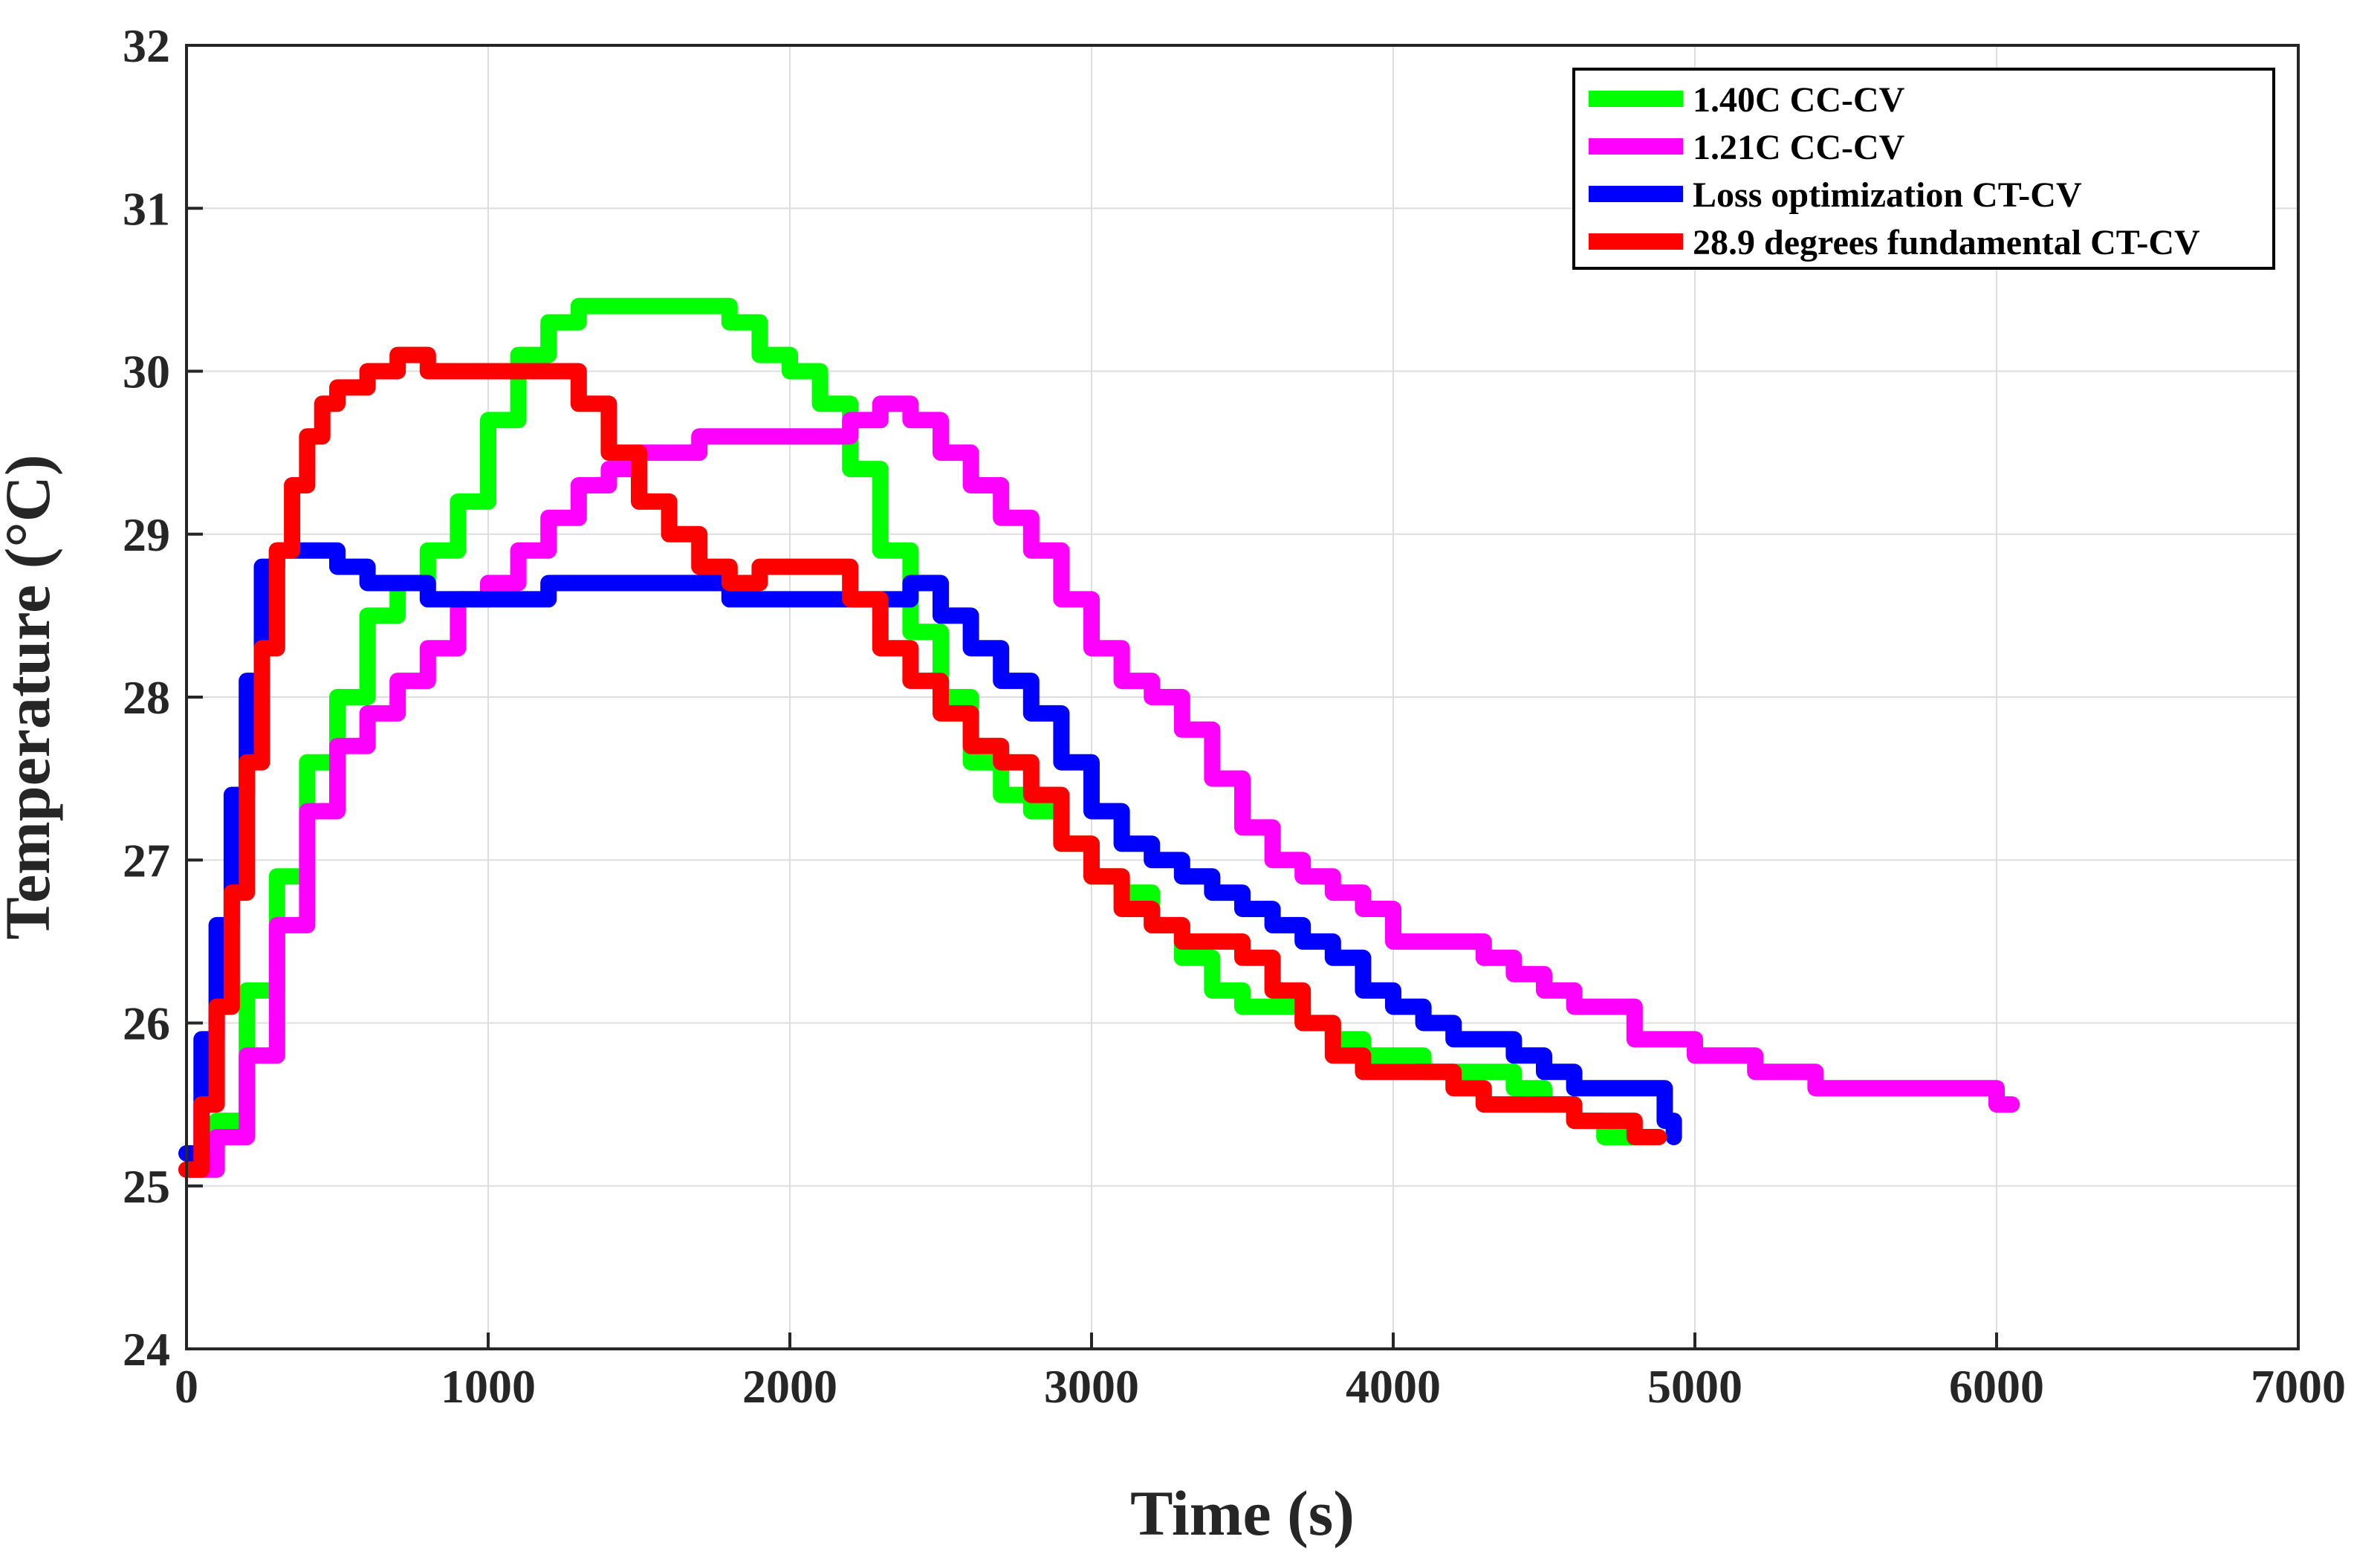 The width and height of the screenshot is (2380, 1554). Describe the element at coordinates (1996, 1386) in the screenshot. I see `x-tick-label: 6000` at that location.